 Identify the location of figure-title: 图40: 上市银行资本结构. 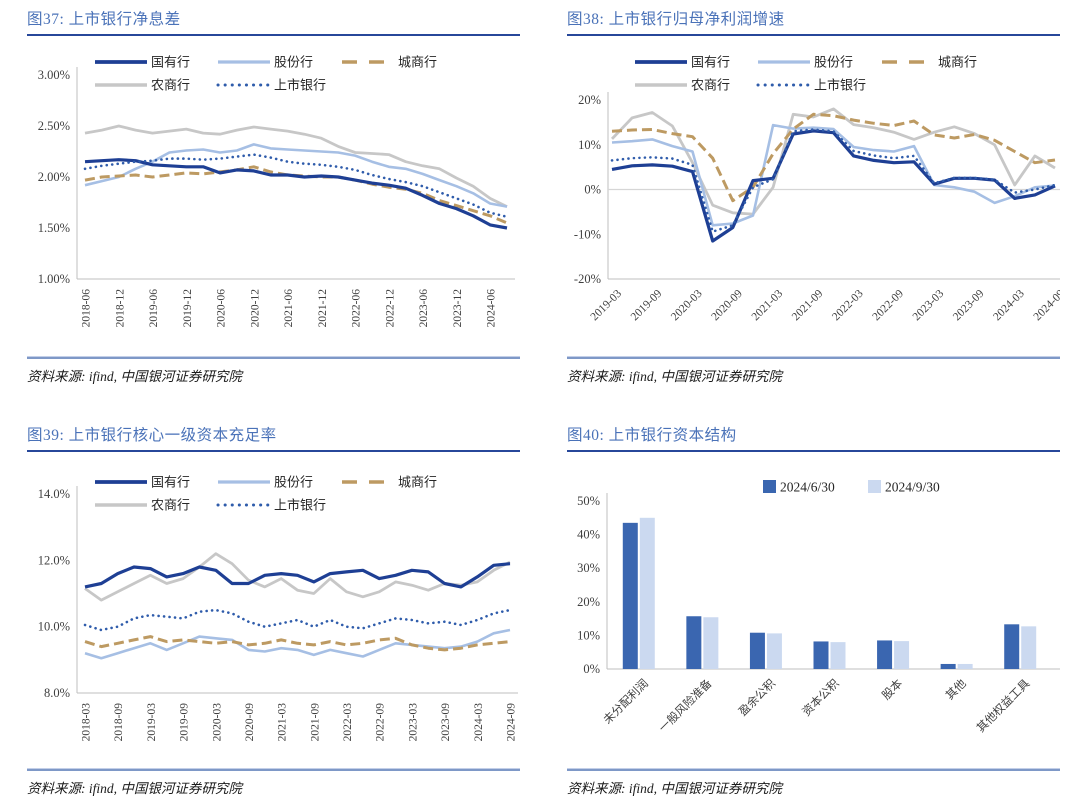
(652, 435).